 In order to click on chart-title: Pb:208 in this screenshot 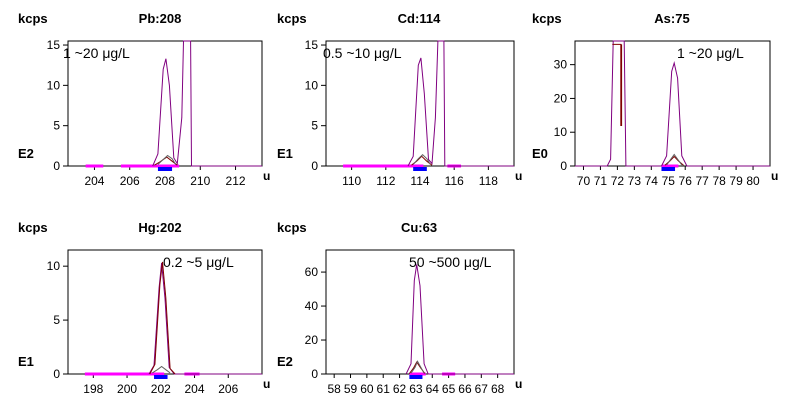, I will do `click(160, 18)`.